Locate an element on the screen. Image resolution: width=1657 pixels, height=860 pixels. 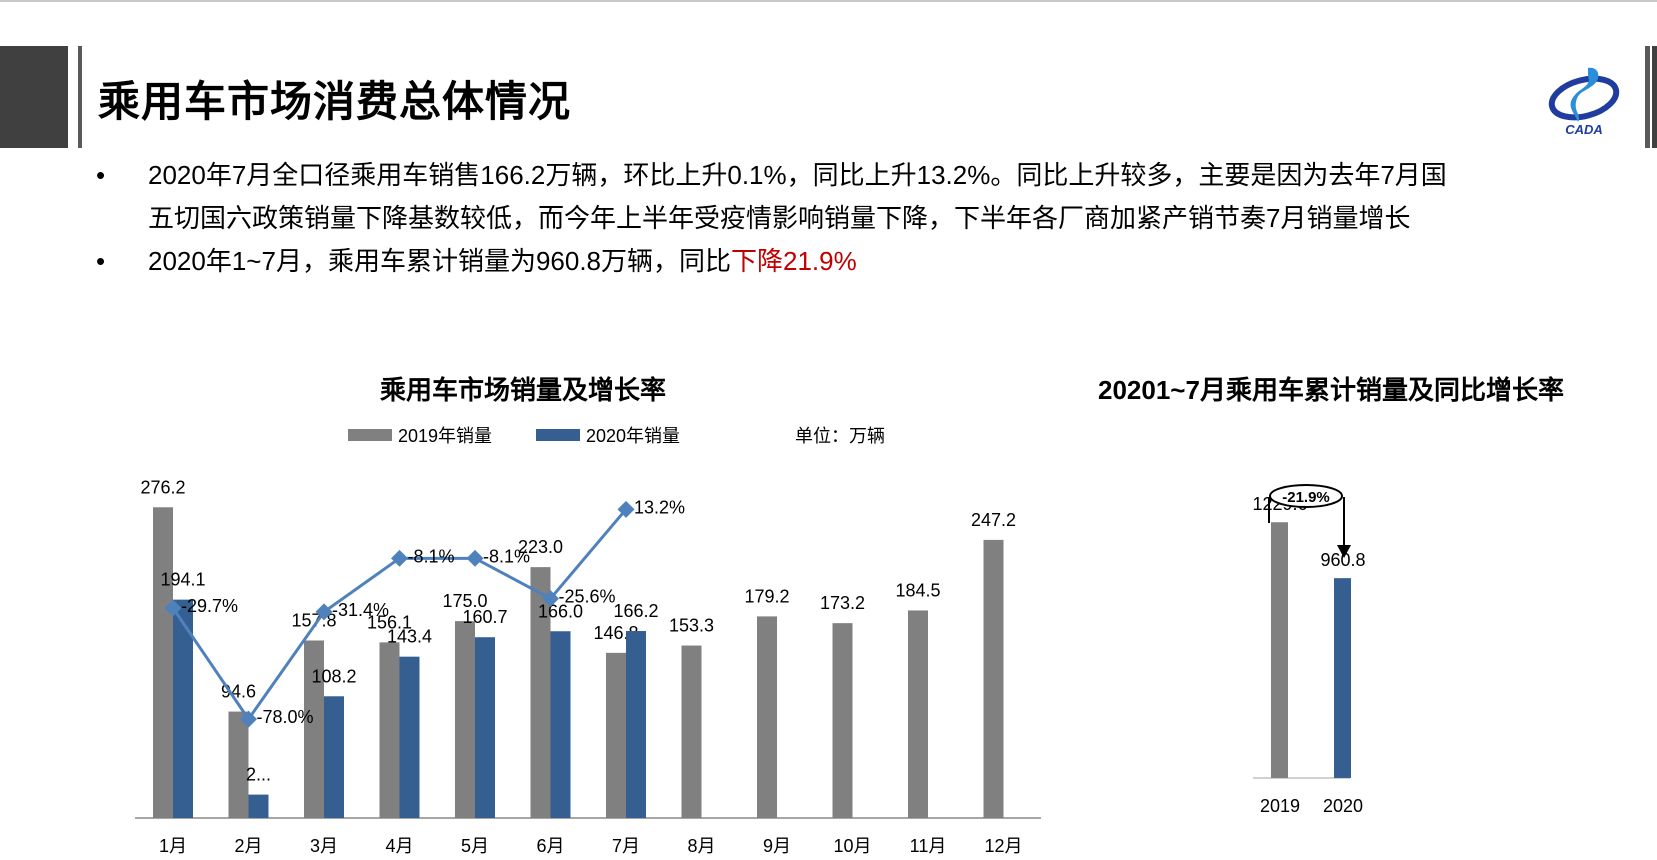
right-accent-block is located at coordinates (1654, 97).